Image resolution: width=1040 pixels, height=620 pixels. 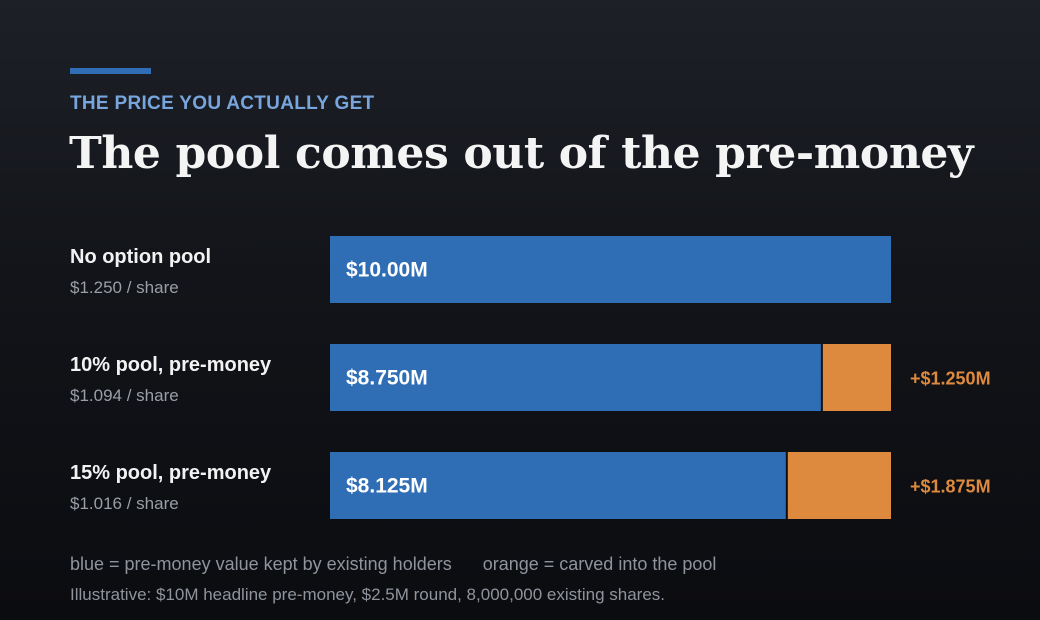 What do you see at coordinates (387, 486) in the screenshot?
I see `bar-kept-value: $8.125M` at bounding box center [387, 486].